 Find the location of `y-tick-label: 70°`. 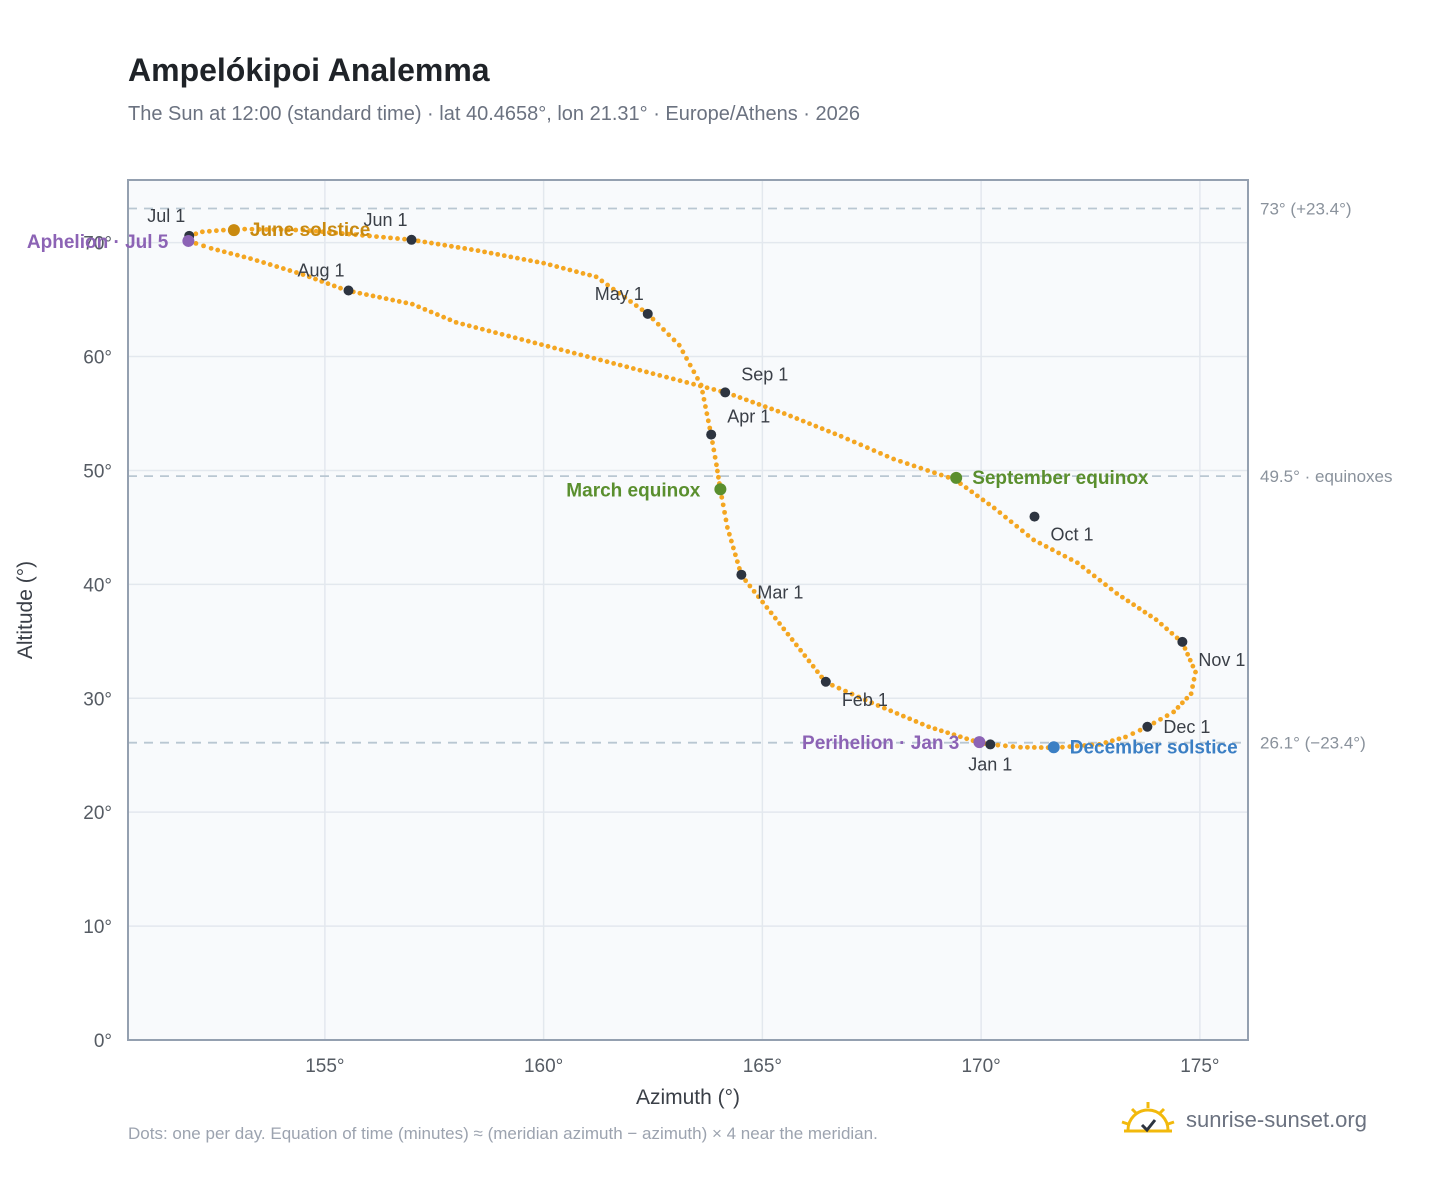

y-tick-label: 70° is located at coordinates (97, 244).